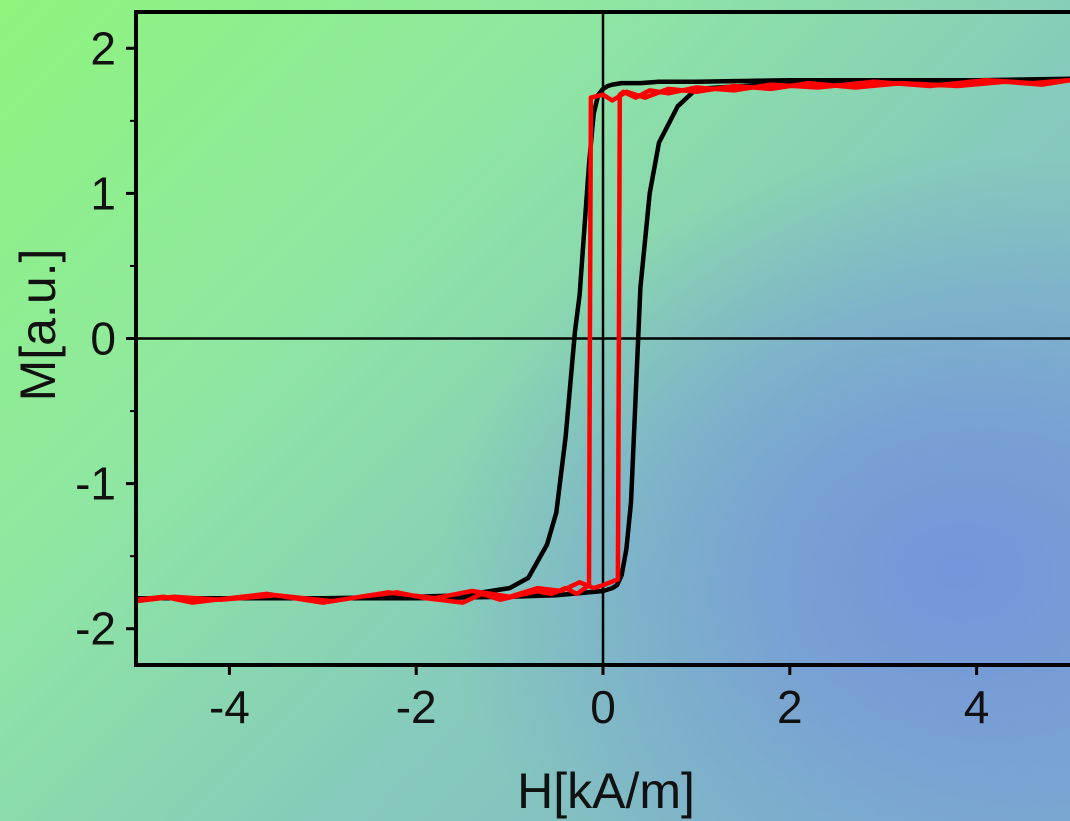 The image size is (1070, 821). I want to click on x-tick-label: 4, so click(977, 707).